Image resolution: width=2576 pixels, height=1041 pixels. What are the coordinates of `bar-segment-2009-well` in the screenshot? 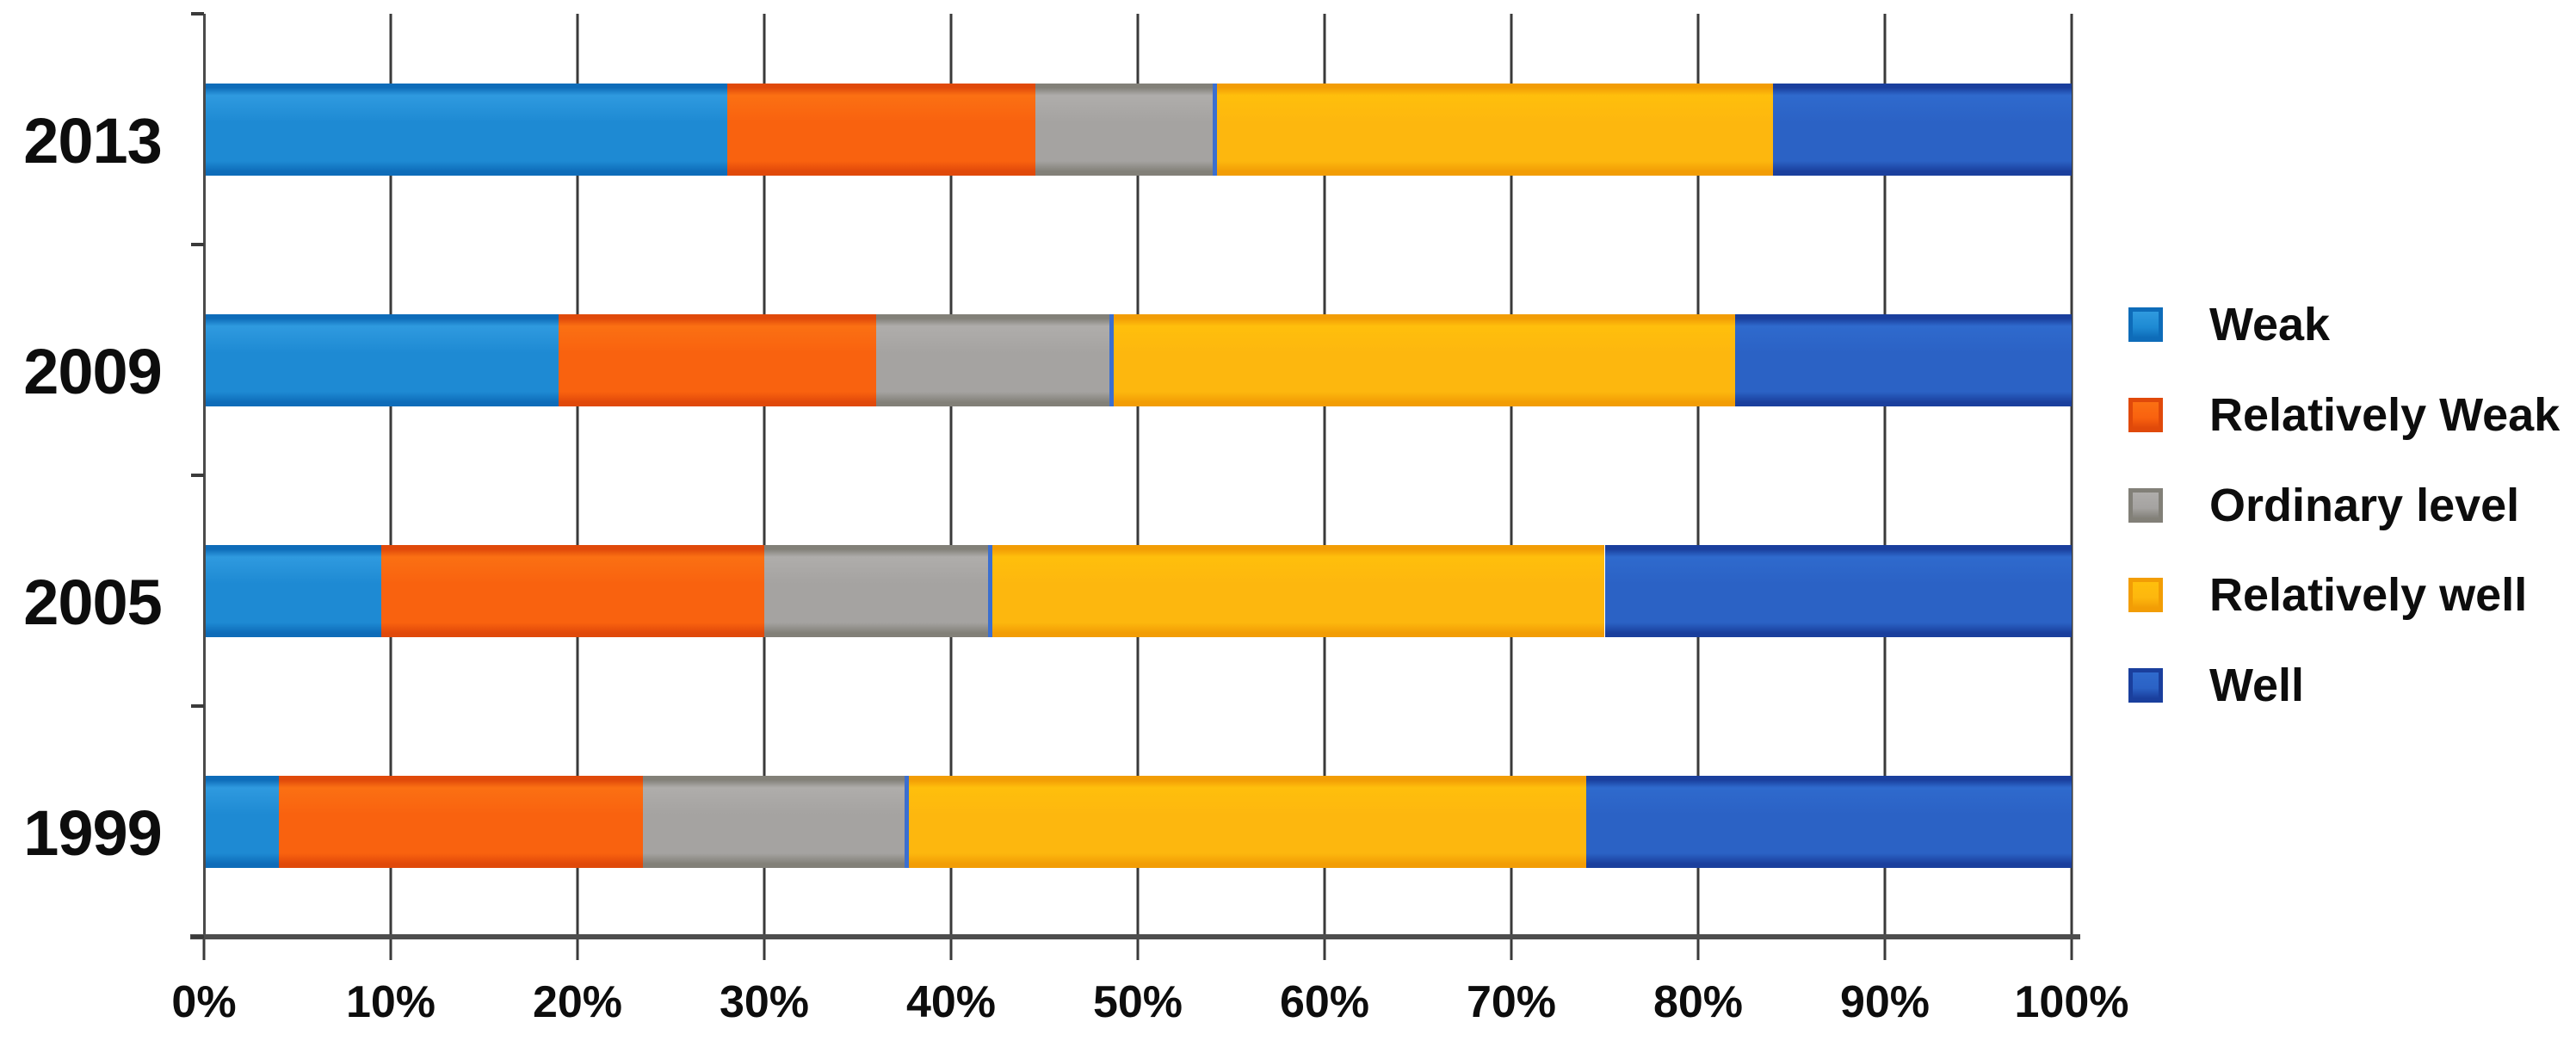 It's located at (1903, 360).